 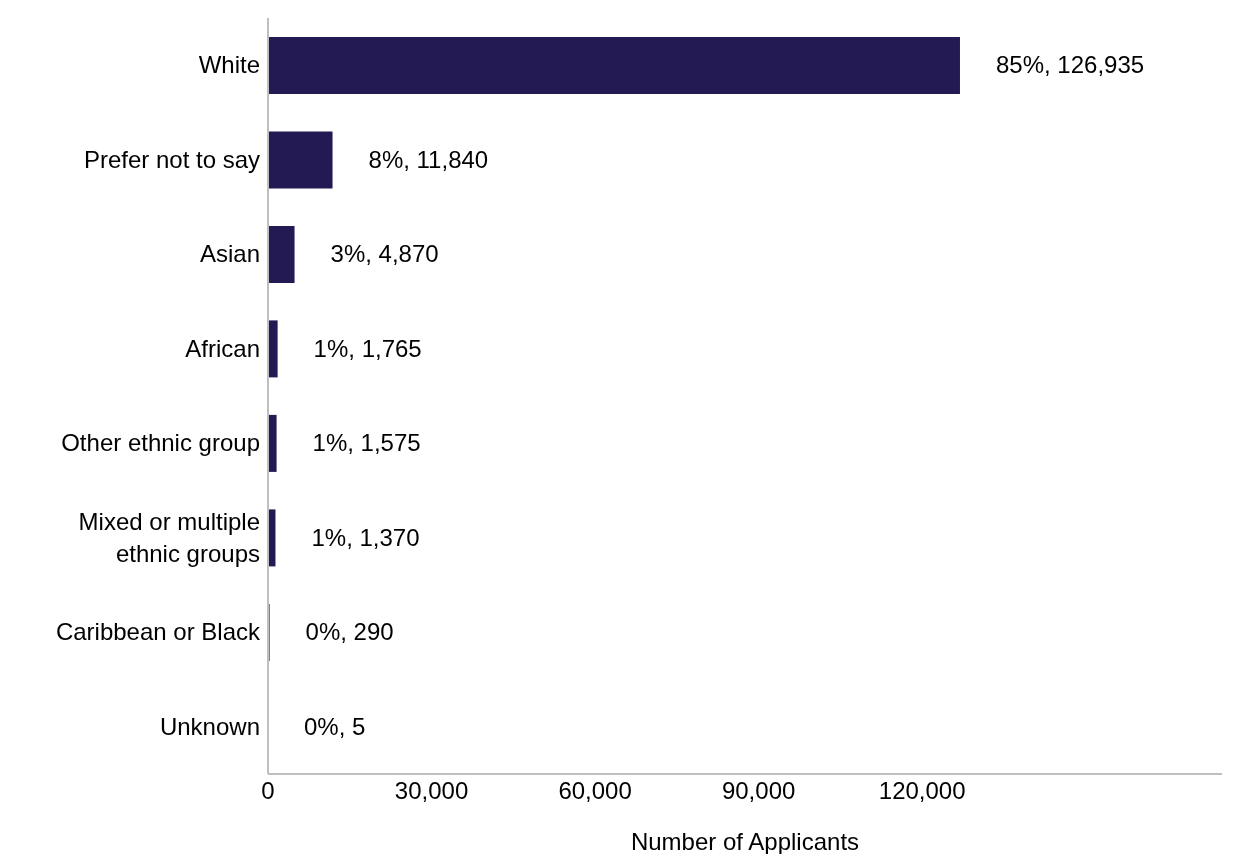 I want to click on data-label: 1%, 1,575, so click(x=366, y=443).